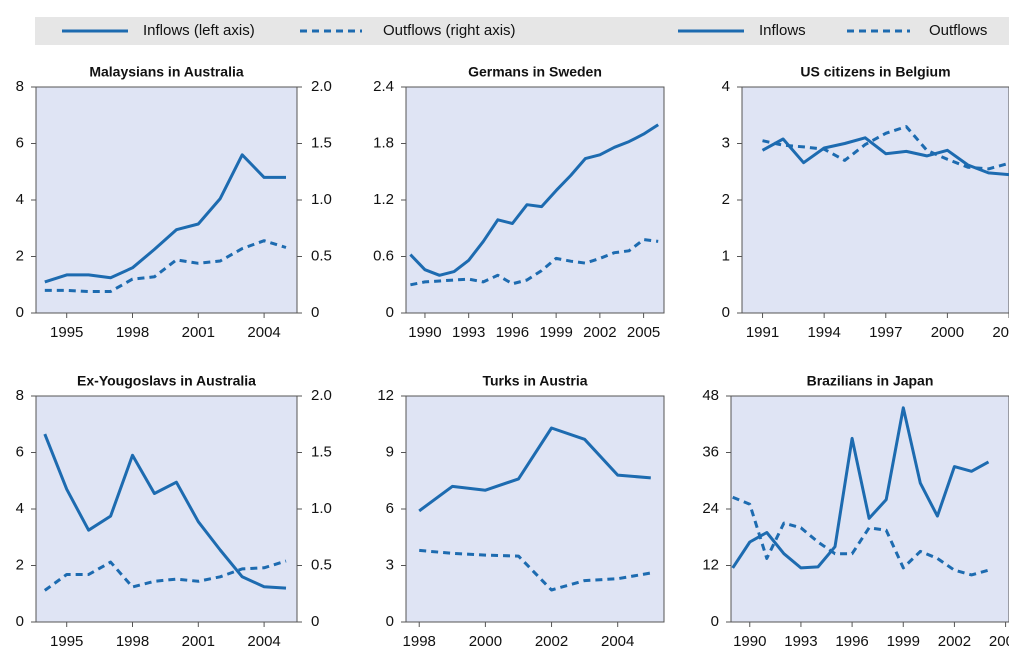  Describe the element at coordinates (870, 381) in the screenshot. I see `chart-title: Brazilians in Japan` at that location.